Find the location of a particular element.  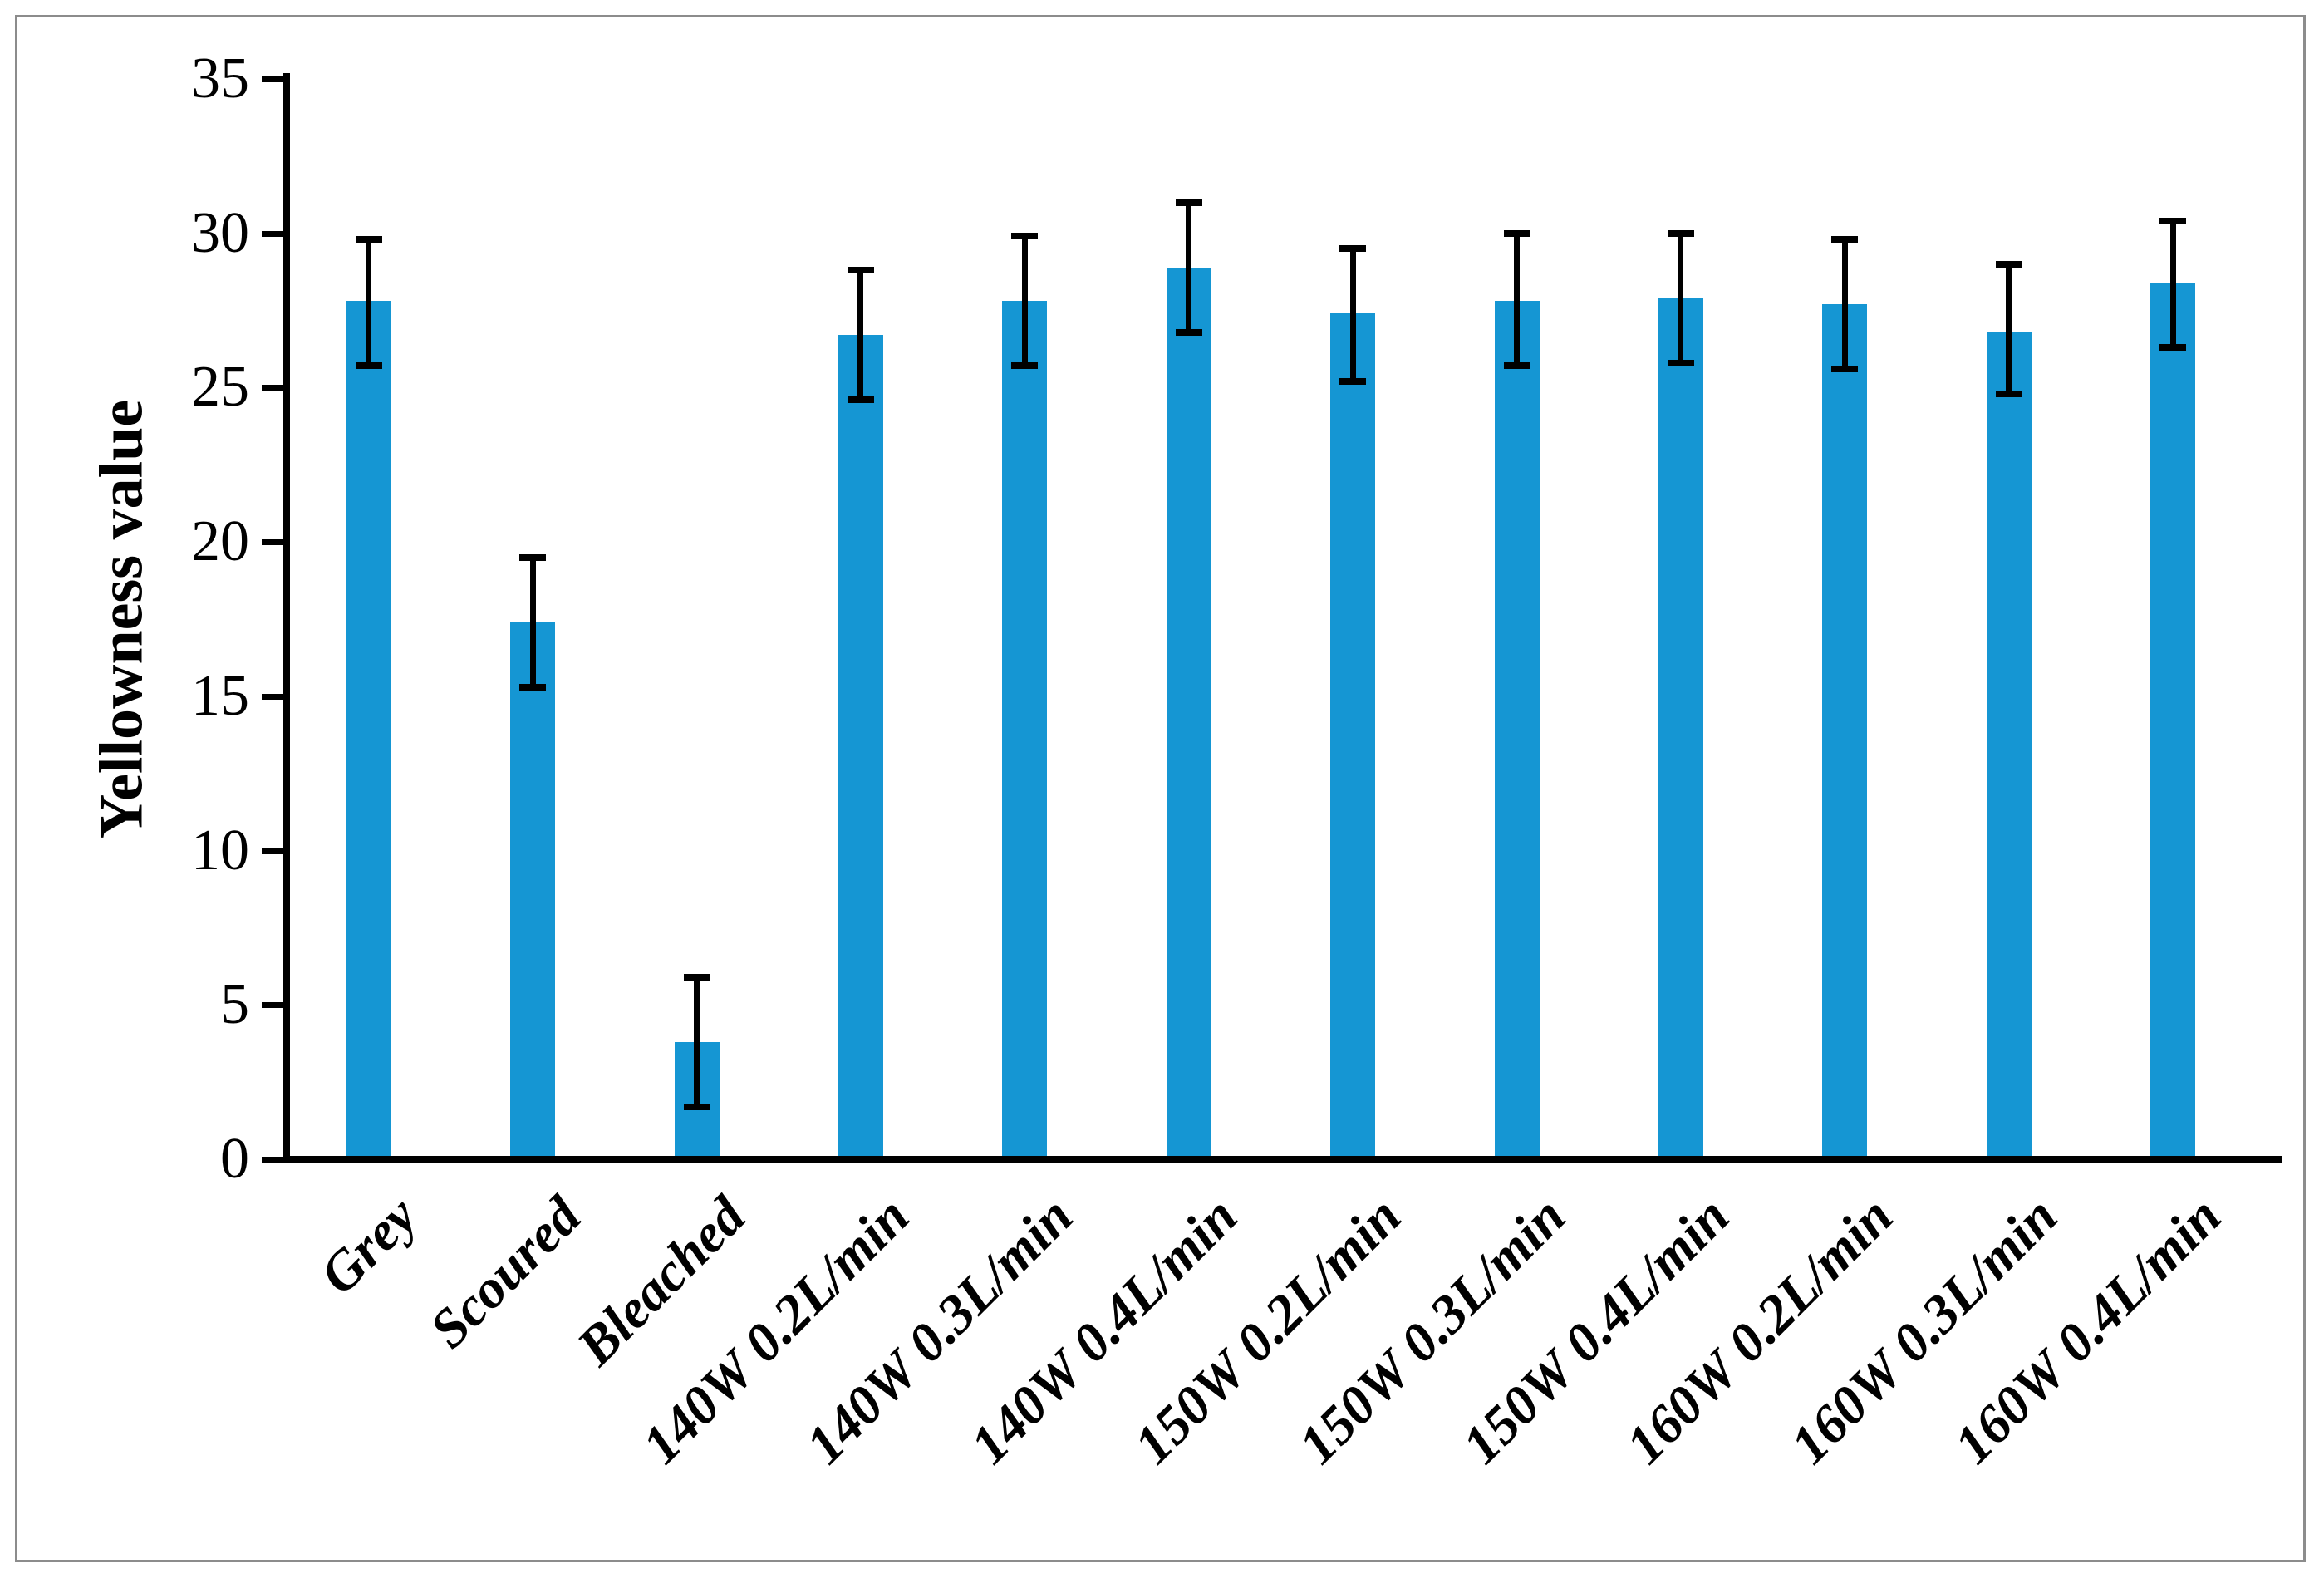

y-axis-line is located at coordinates (286, 618).